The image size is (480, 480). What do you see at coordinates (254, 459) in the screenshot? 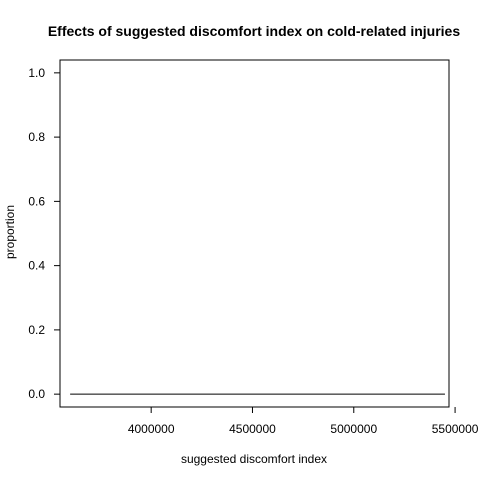
I see `x-axis-label: suggested discomfort index` at bounding box center [254, 459].